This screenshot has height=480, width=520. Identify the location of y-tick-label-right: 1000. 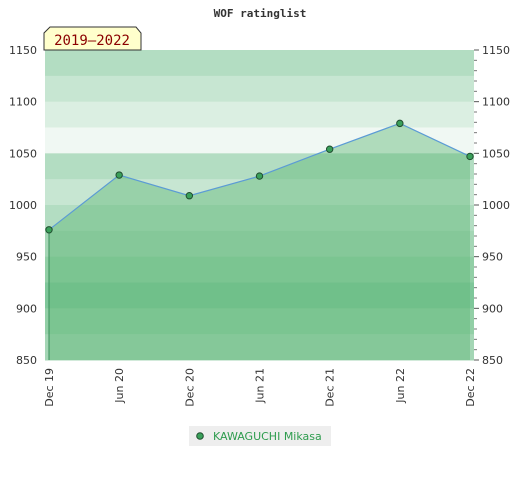
(496, 205).